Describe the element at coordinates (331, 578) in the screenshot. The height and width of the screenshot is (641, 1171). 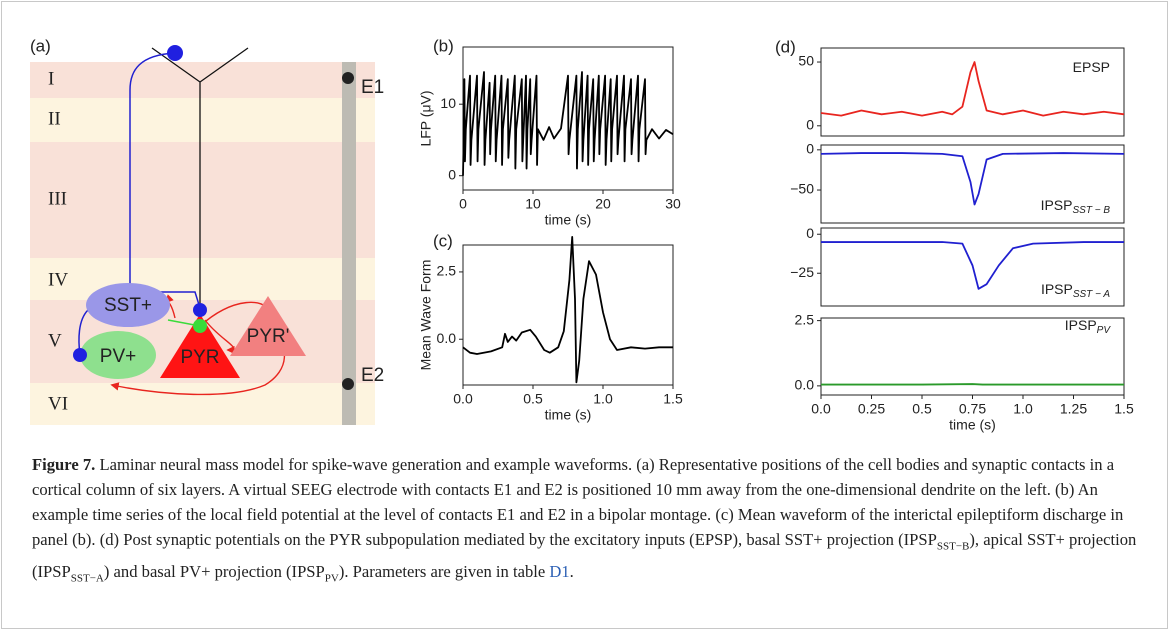
I see `caption-sub: PV` at that location.